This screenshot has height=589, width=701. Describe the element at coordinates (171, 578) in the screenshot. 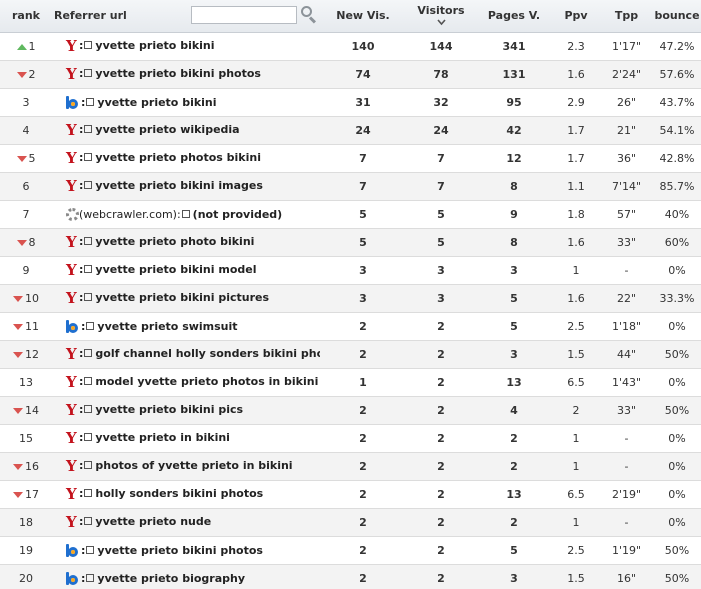

I see `referrer-keyword-link: yvette prieto biography` at that location.